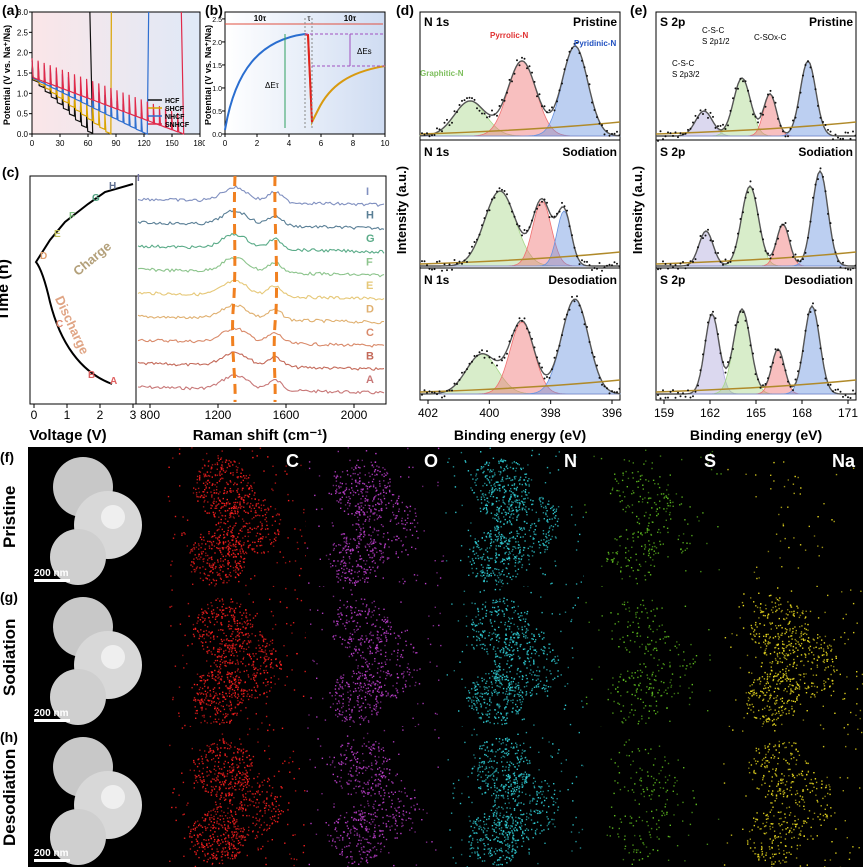  I want to click on panel-a-ytick: 0.0, so click(23, 134).